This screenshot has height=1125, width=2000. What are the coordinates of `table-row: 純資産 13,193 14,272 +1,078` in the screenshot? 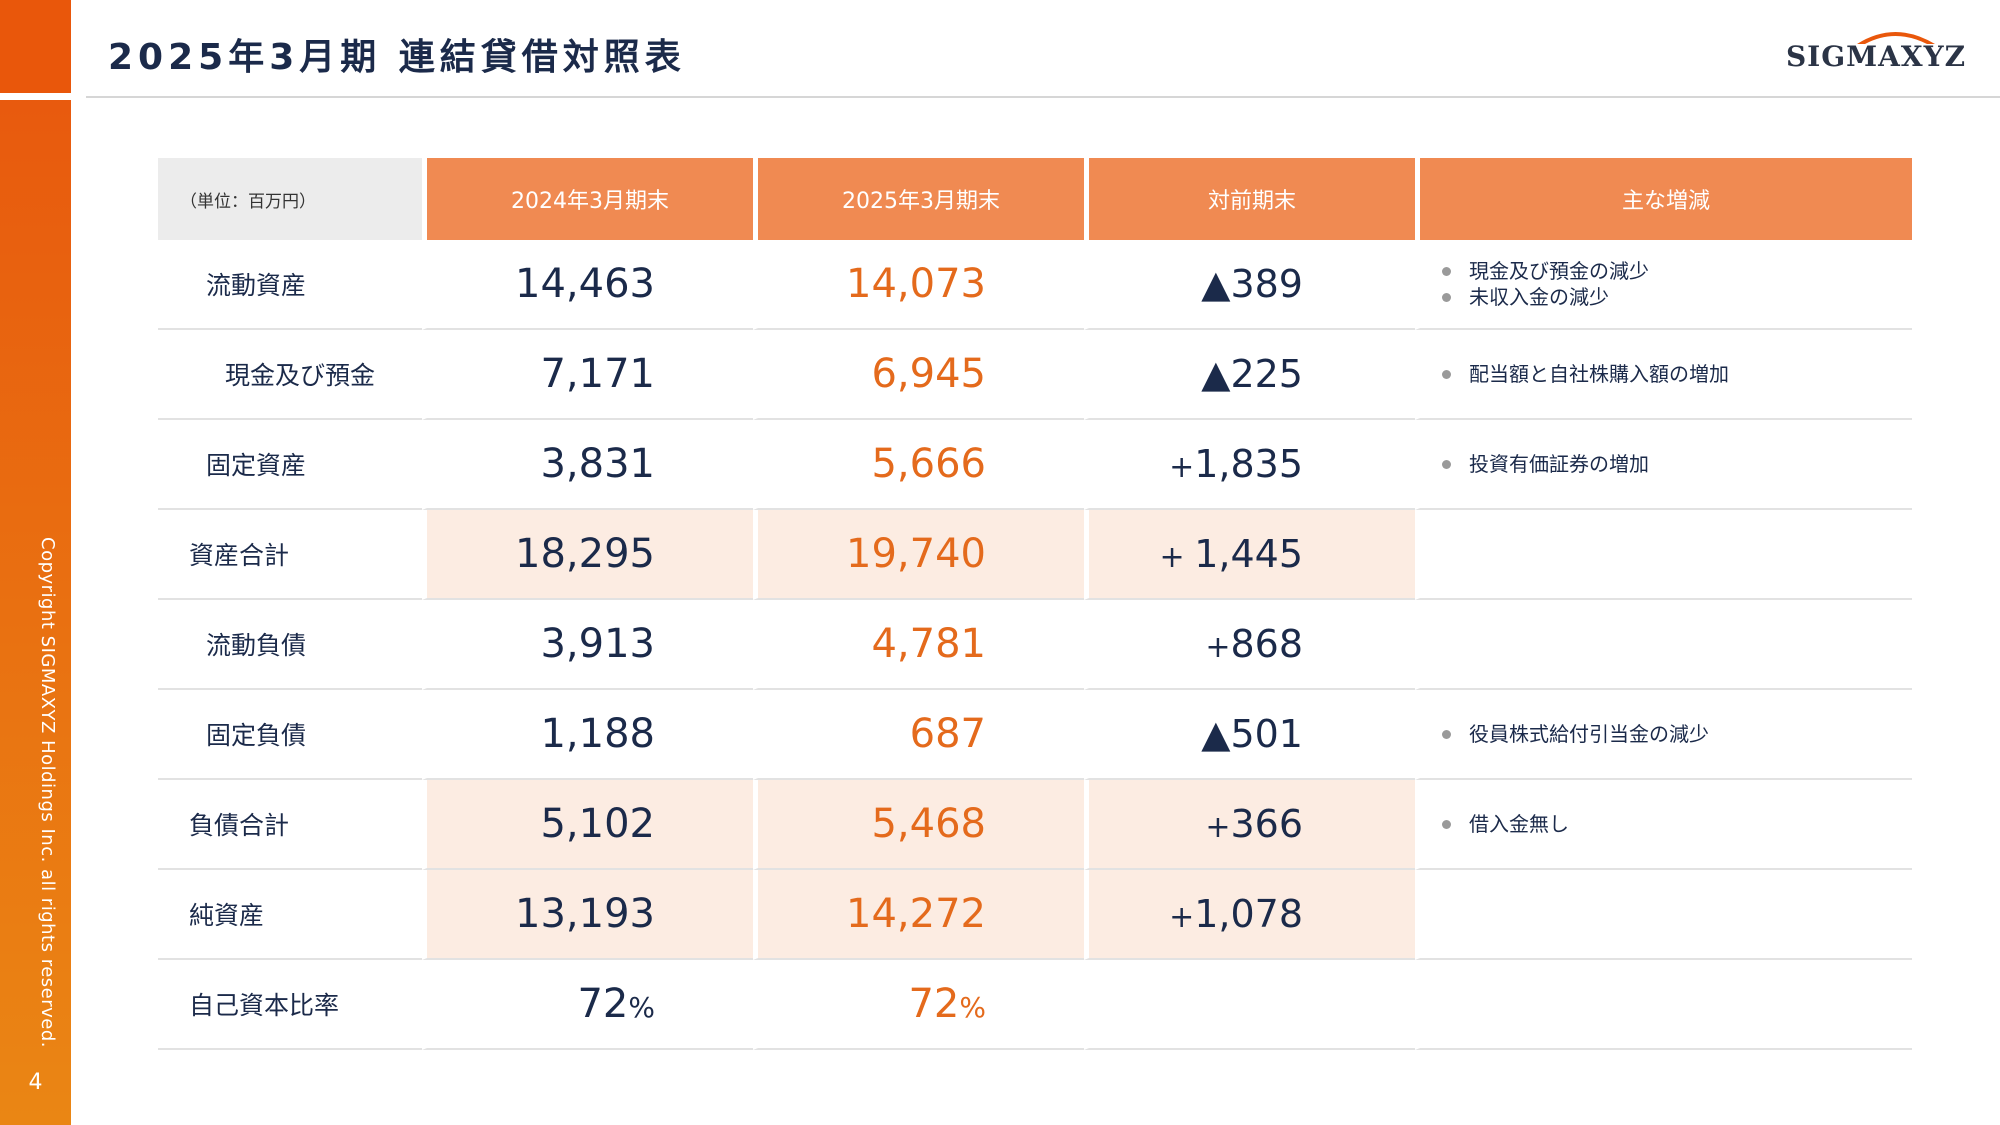 It's located at (1035, 915).